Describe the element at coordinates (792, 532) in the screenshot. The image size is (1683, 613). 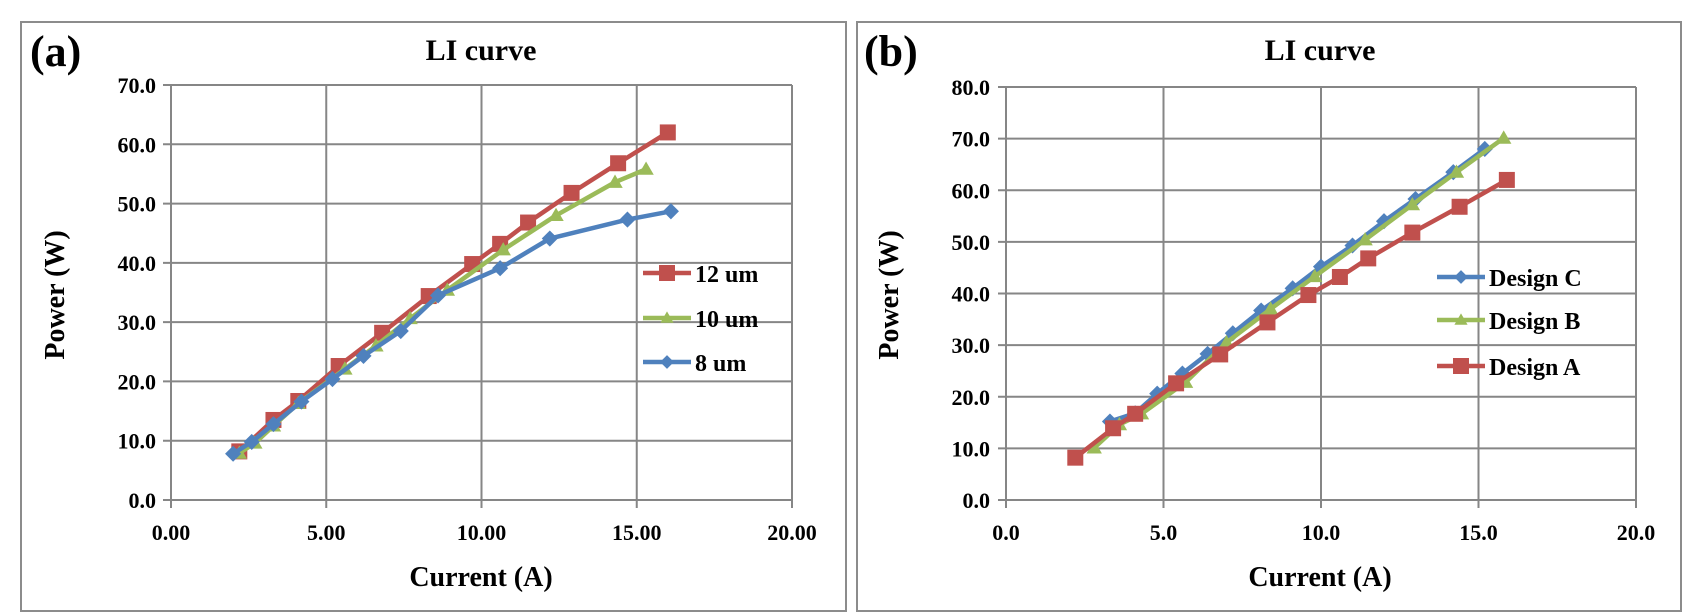
I see `x-tick-label: 20.00` at that location.